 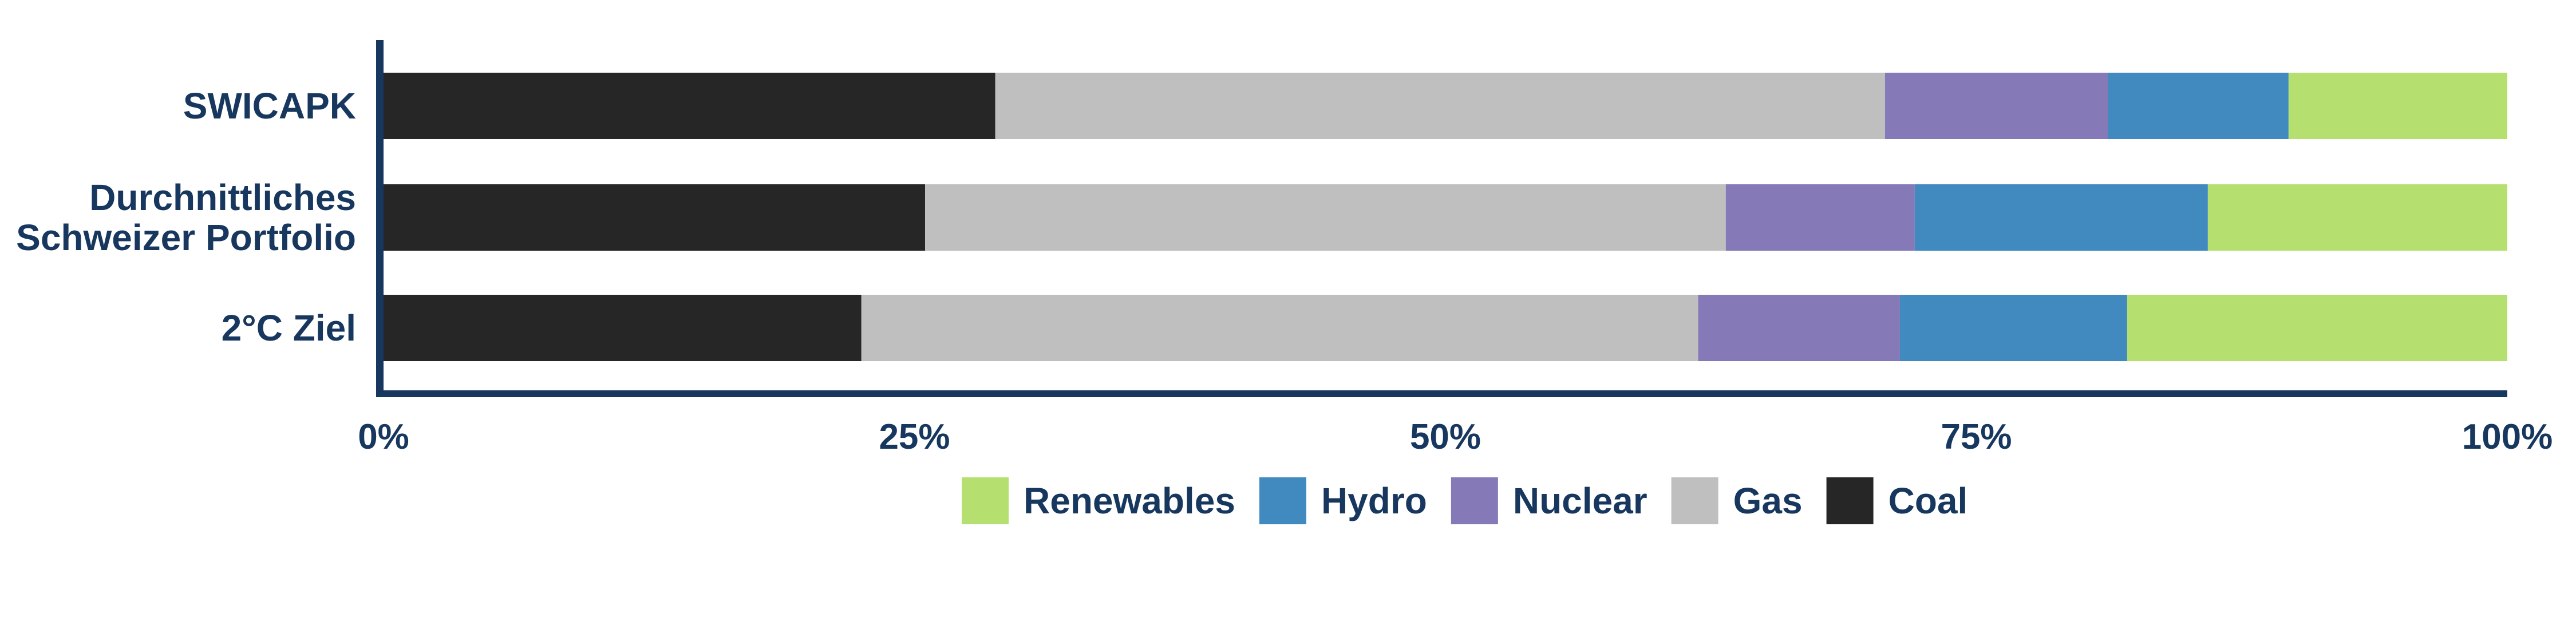 What do you see at coordinates (2397, 106) in the screenshot?
I see `bar-renewables-swicapk` at bounding box center [2397, 106].